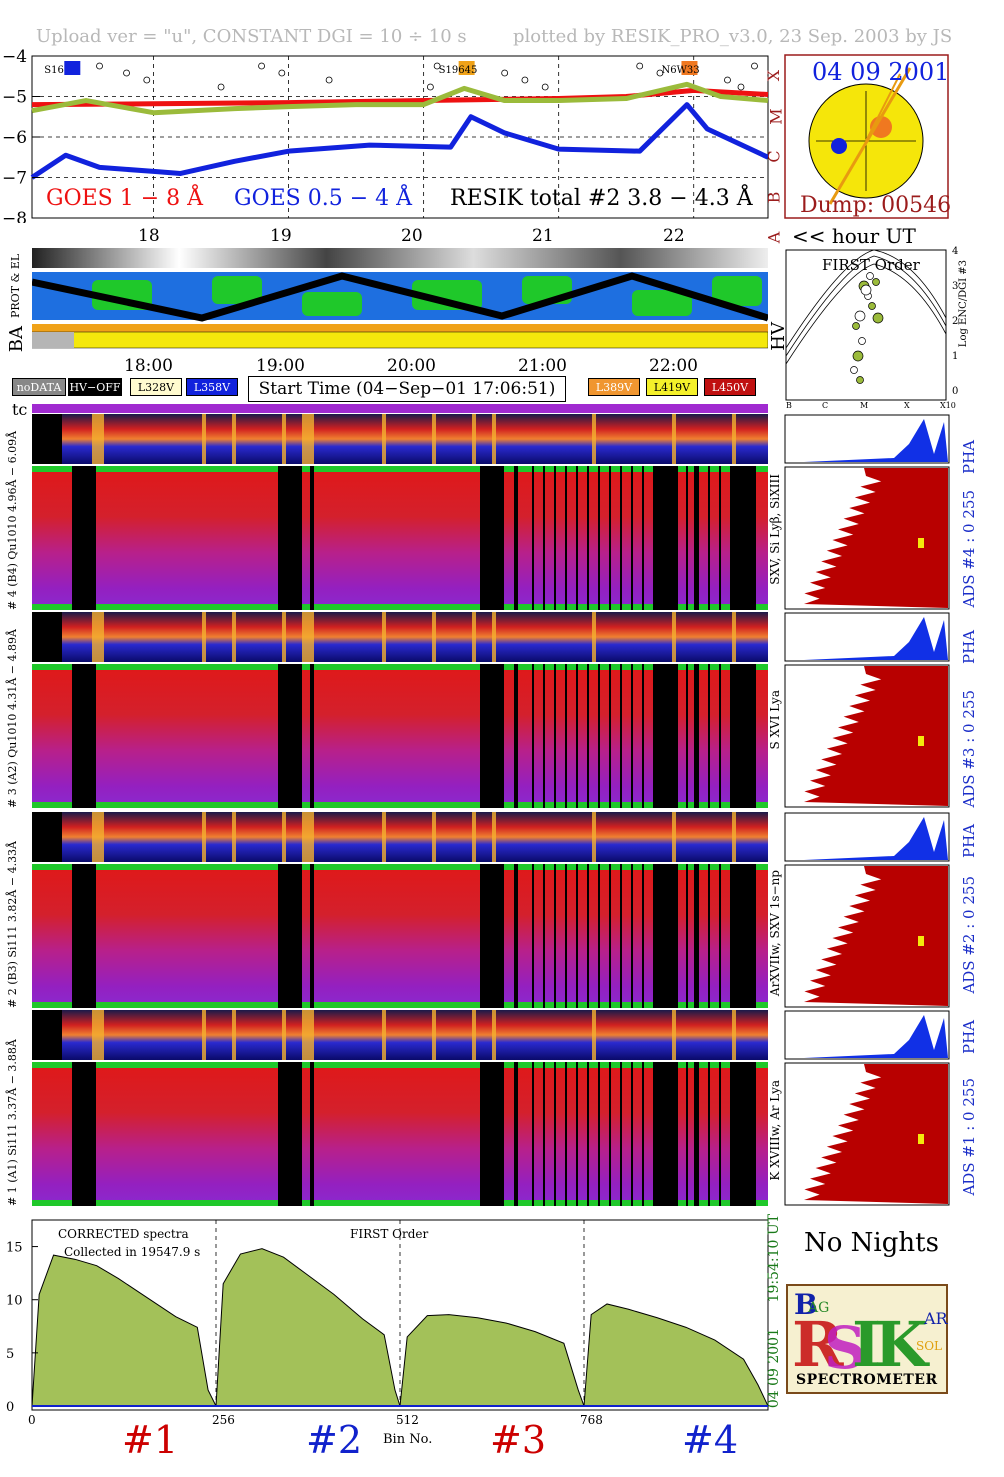 The width and height of the screenshot is (1004, 1477). I want to click on hour-label-top: 21, so click(543, 236).